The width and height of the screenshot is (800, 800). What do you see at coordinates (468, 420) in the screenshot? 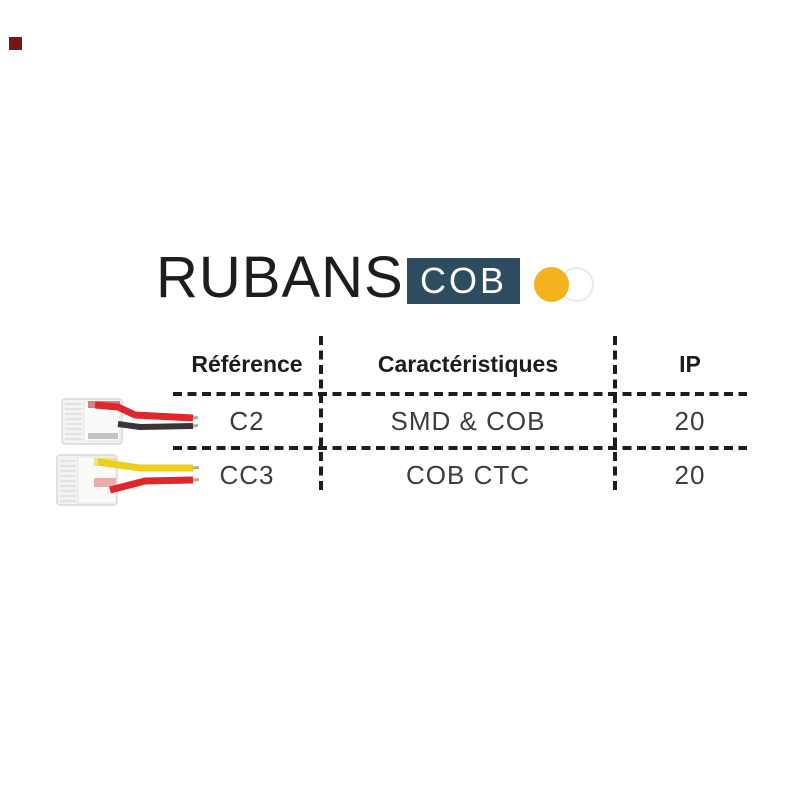
I see `cell-caracteristiques-row1: SMD & COB` at bounding box center [468, 420].